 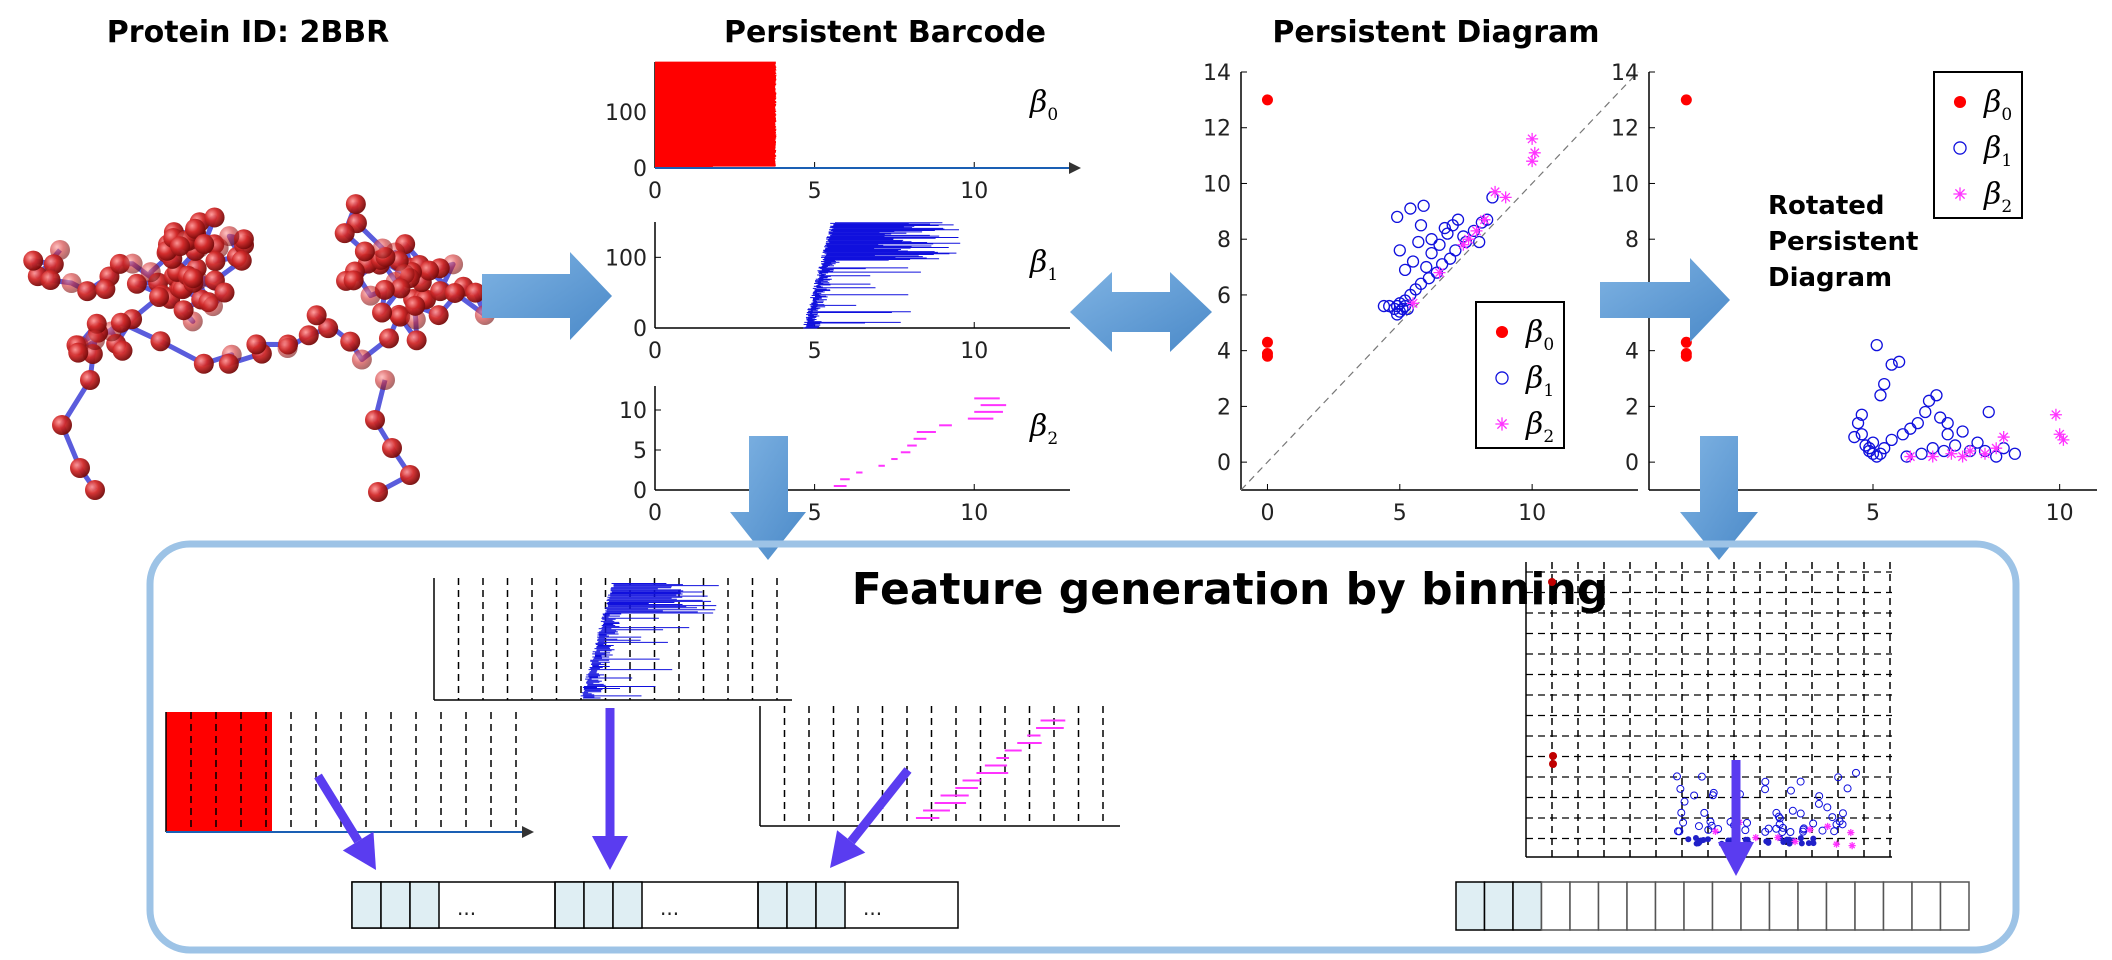 What do you see at coordinates (1719, 498) in the screenshot?
I see `arrow-rotated-down` at bounding box center [1719, 498].